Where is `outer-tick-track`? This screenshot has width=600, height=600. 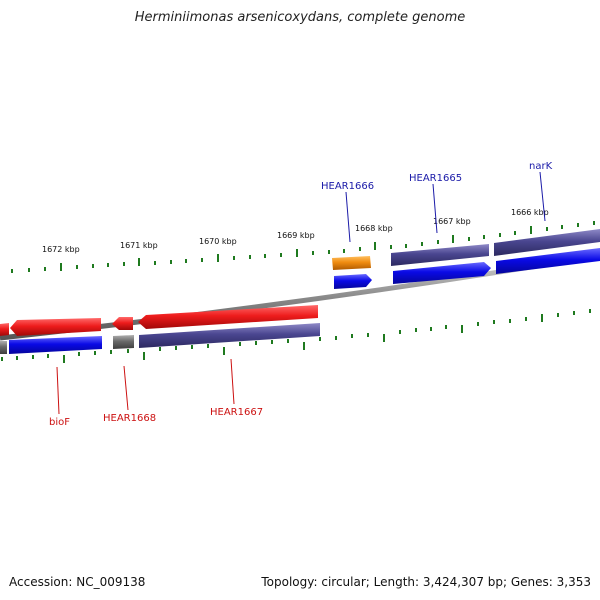 outer-tick-track is located at coordinates (303, 247).